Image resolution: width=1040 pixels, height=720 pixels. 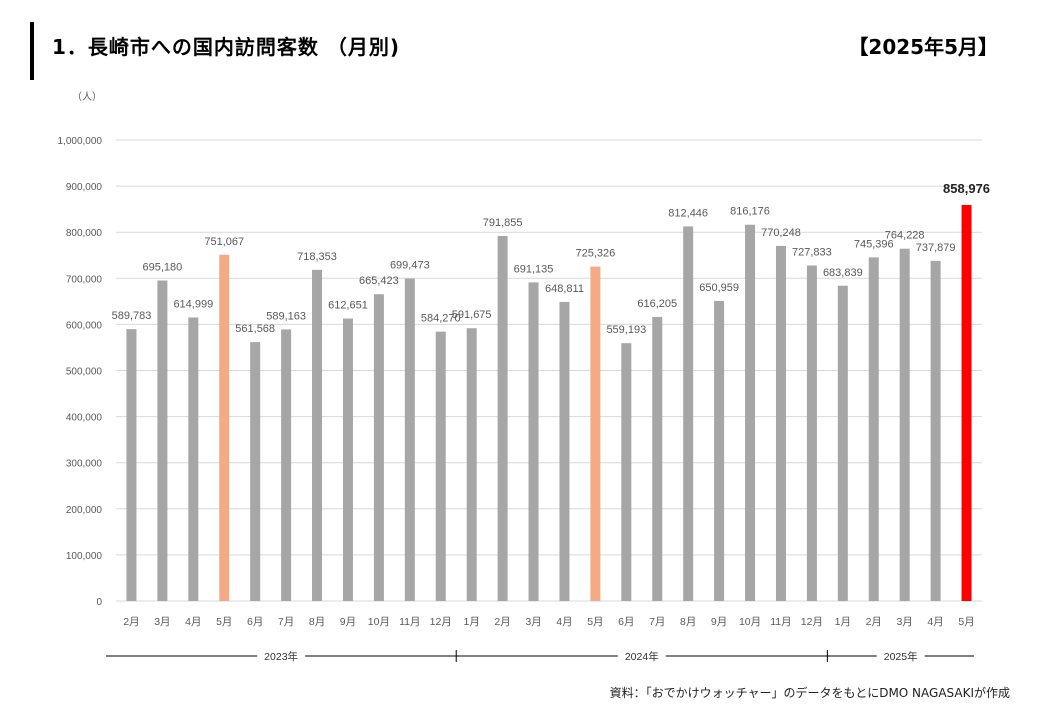 What do you see at coordinates (84, 464) in the screenshot?
I see `y-tick-label: 300,000` at bounding box center [84, 464].